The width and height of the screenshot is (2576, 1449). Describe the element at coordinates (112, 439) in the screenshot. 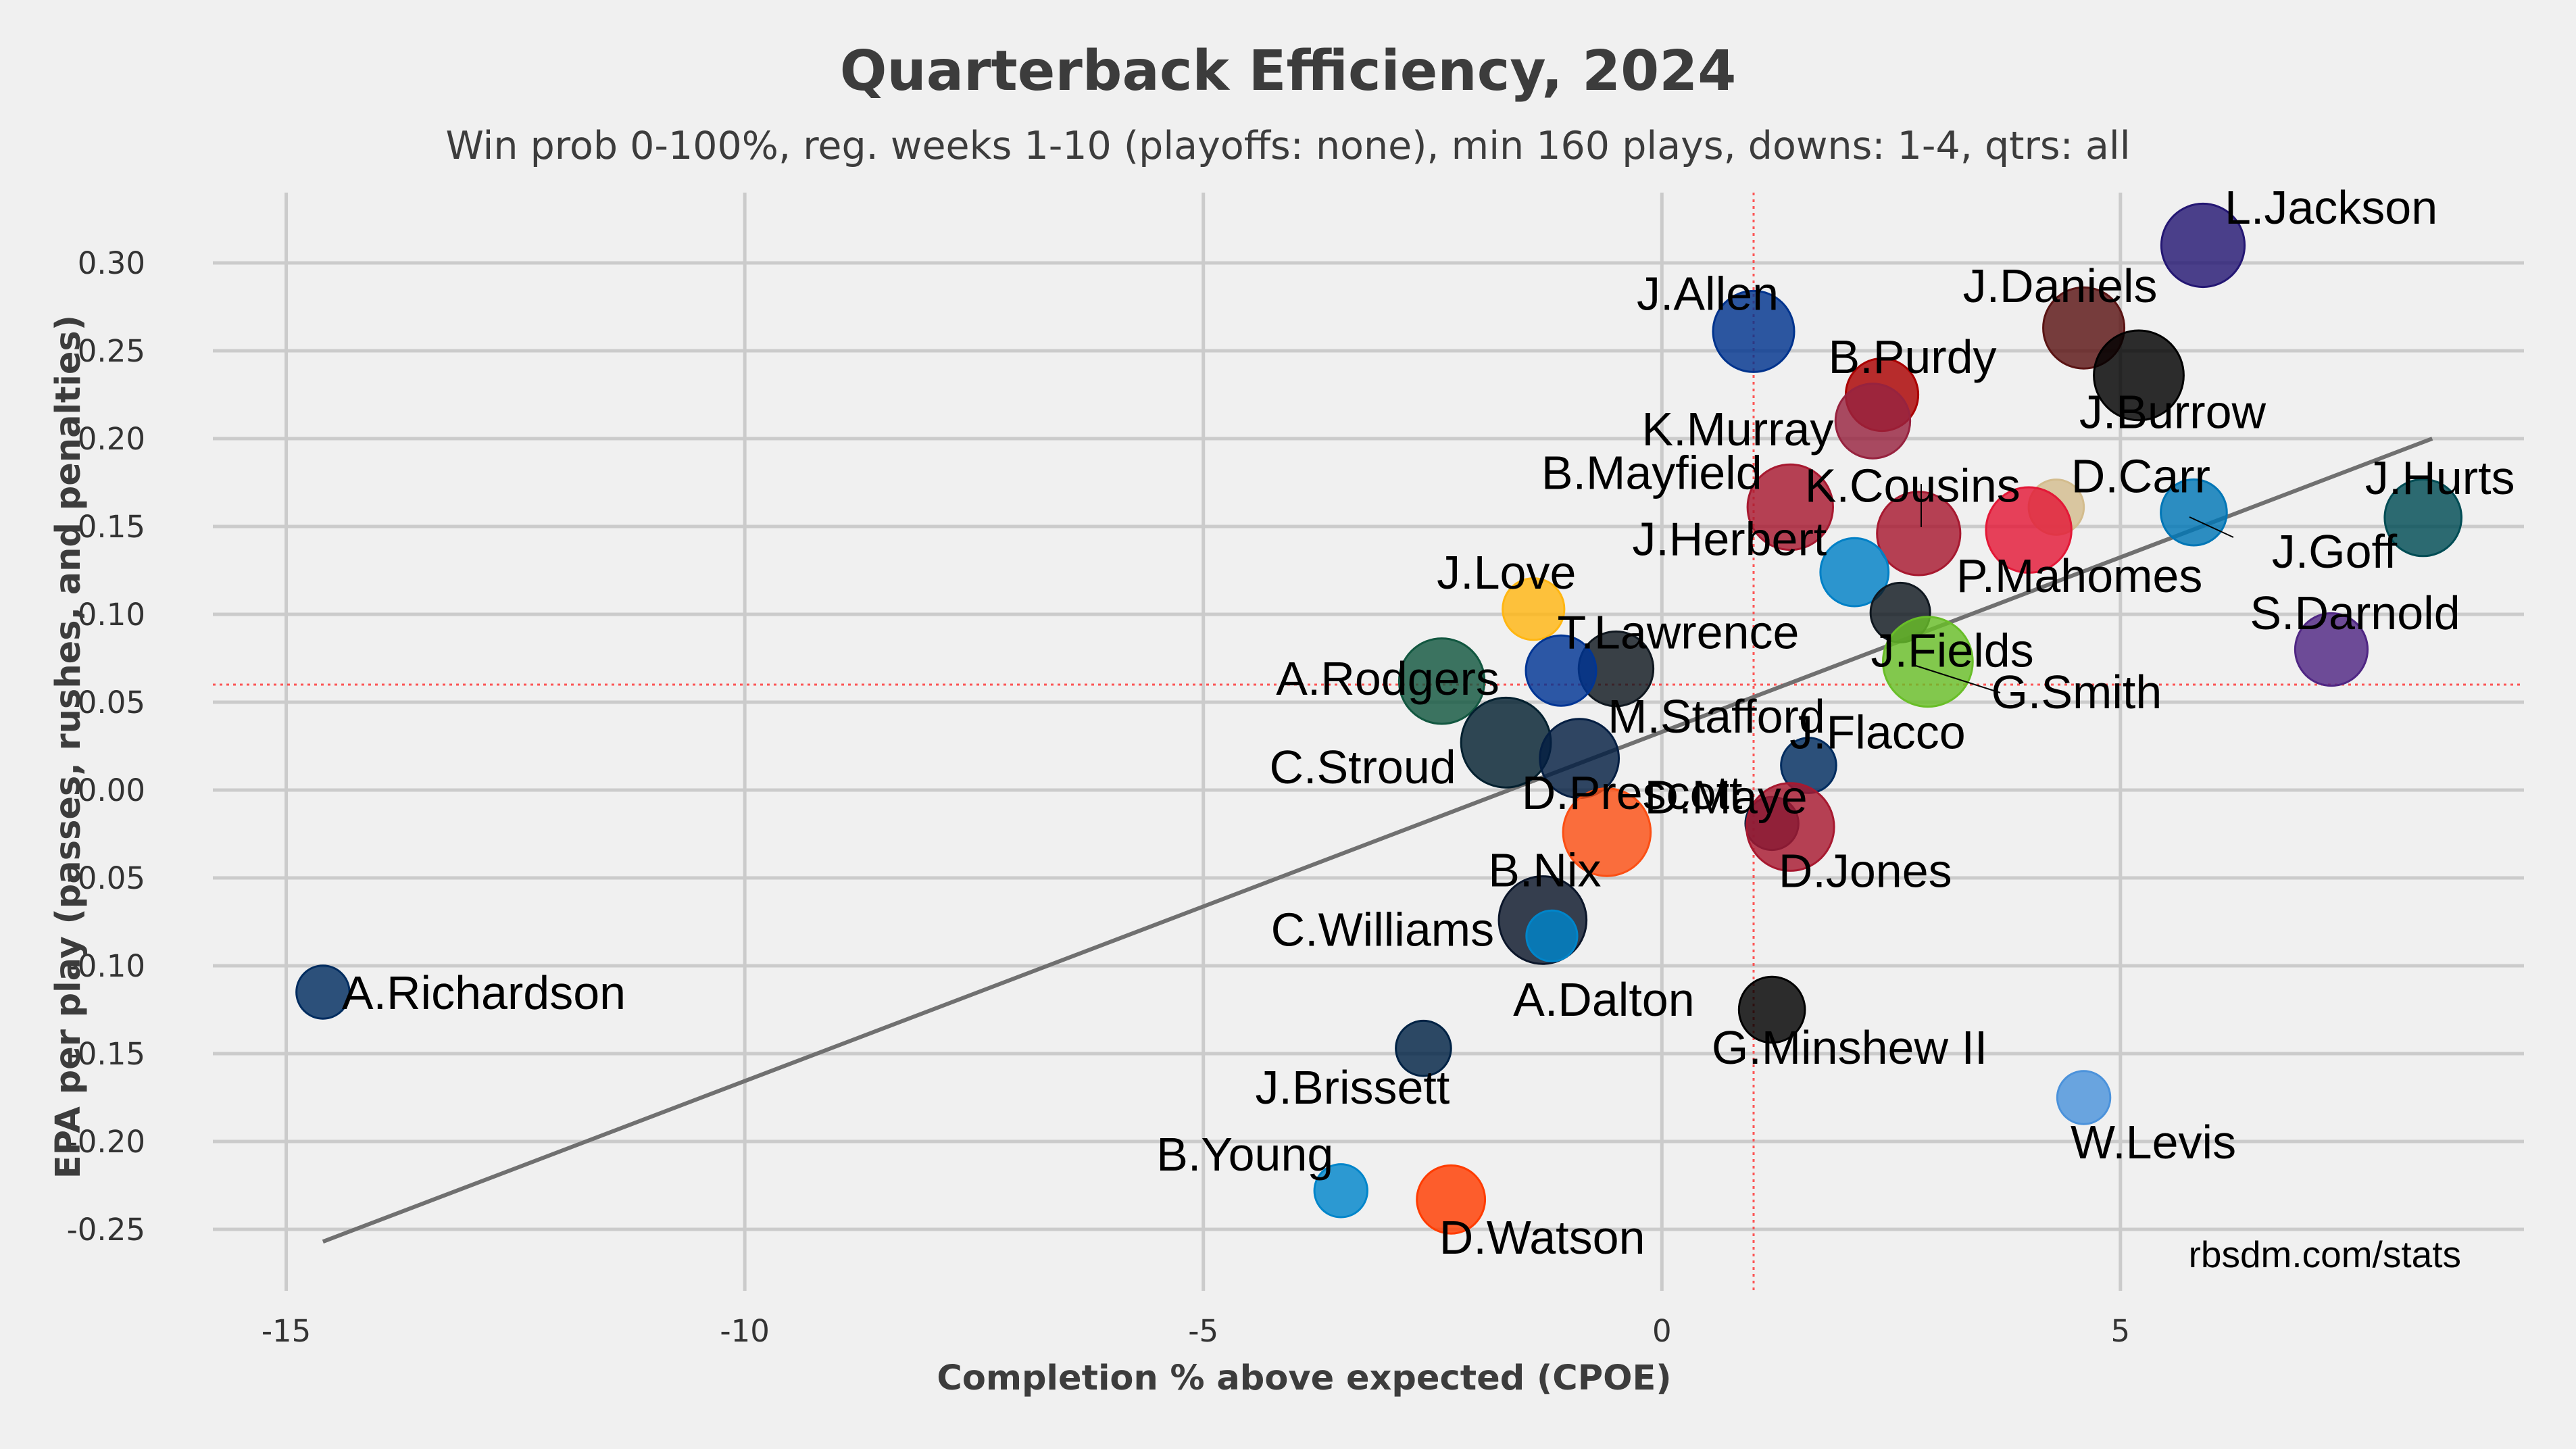

I see `y-tick-label: 0.20` at that location.